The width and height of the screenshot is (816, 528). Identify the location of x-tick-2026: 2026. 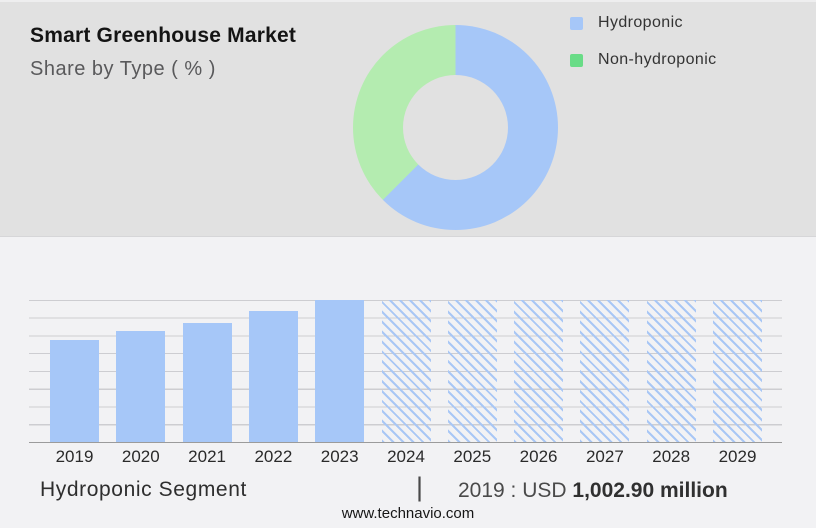
(538, 456).